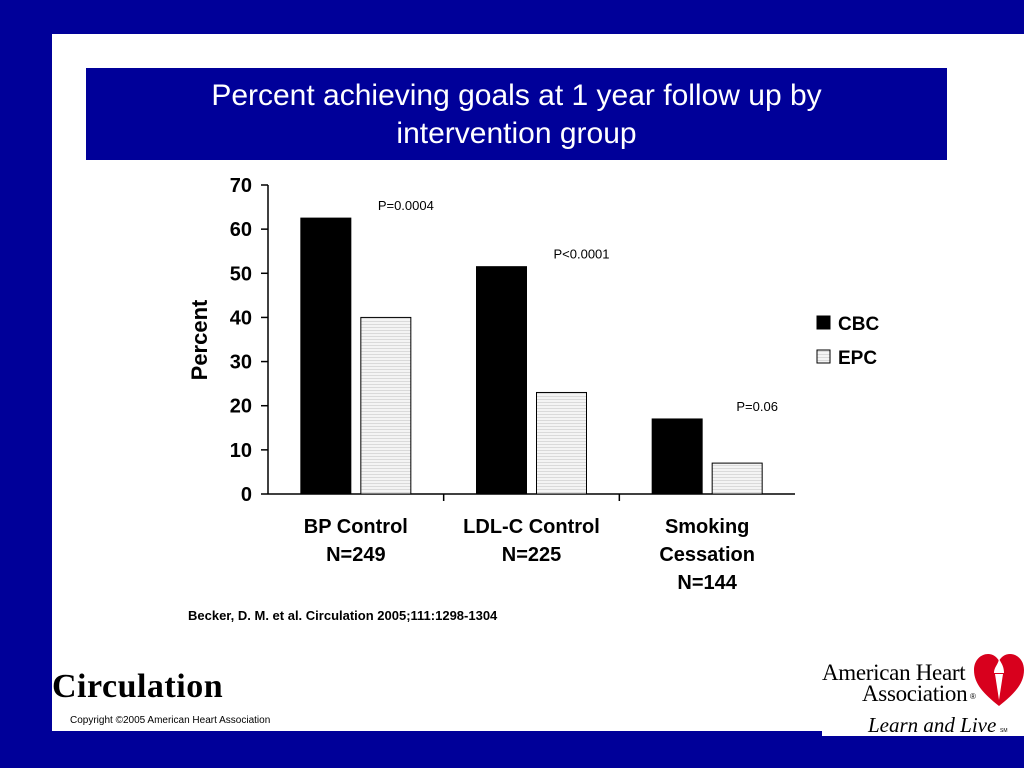 Image resolution: width=1024 pixels, height=768 pixels. Describe the element at coordinates (707, 527) in the screenshot. I see `x-tick-label: Smoking` at that location.